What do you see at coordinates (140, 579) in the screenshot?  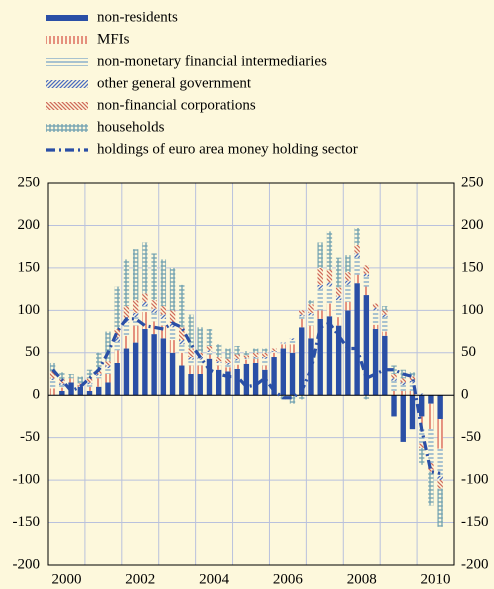 I see `x-tick-label: 2002` at bounding box center [140, 579].